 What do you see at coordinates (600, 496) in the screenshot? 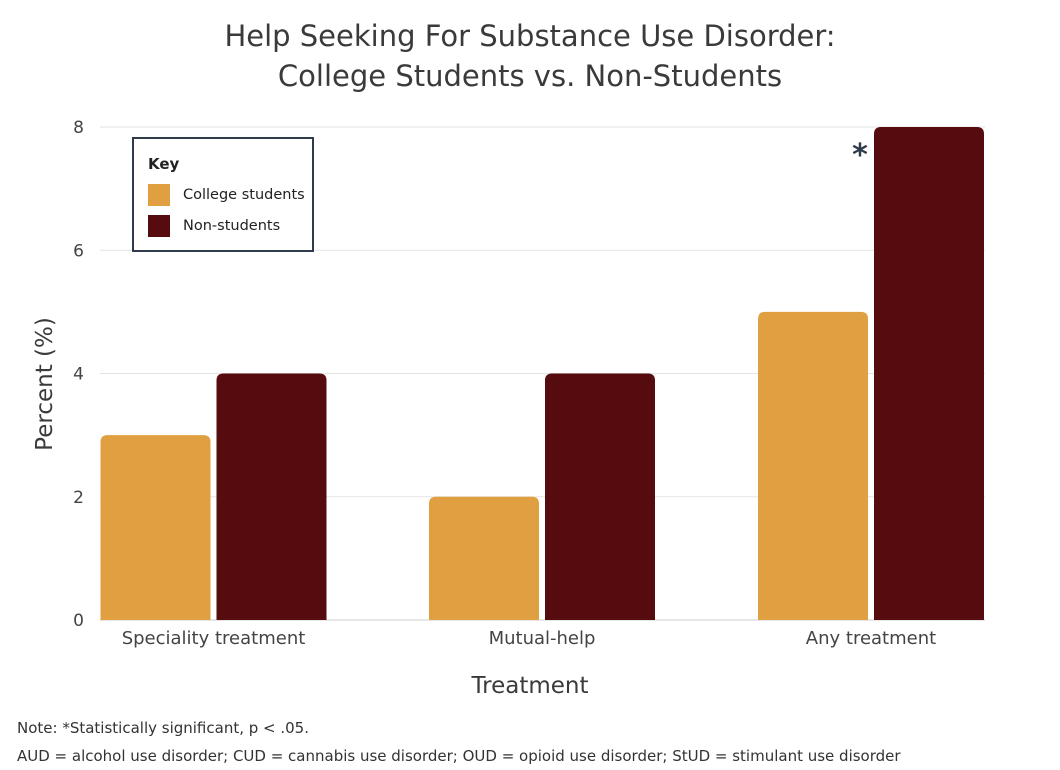
I see `bar-non-students-mutual-help` at bounding box center [600, 496].